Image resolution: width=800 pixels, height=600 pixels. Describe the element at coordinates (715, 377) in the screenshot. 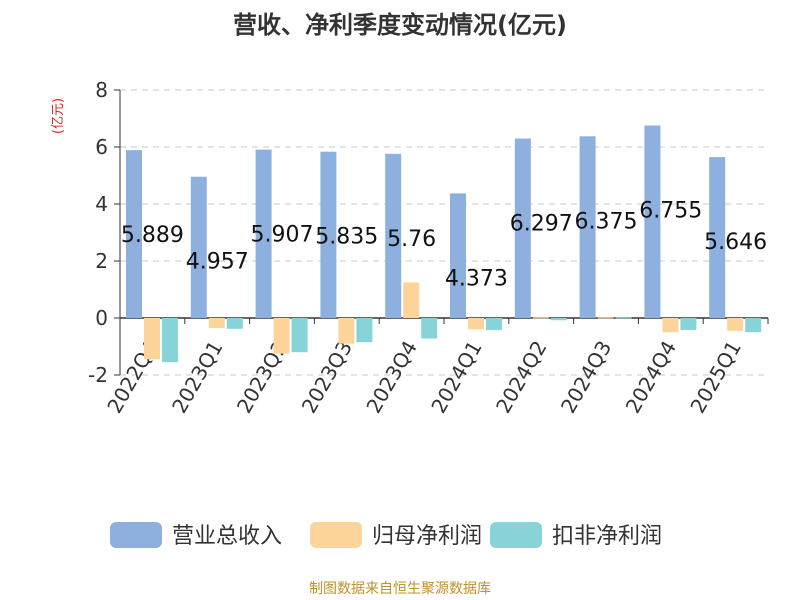

I see `x-tick-label: 2025Q1` at that location.